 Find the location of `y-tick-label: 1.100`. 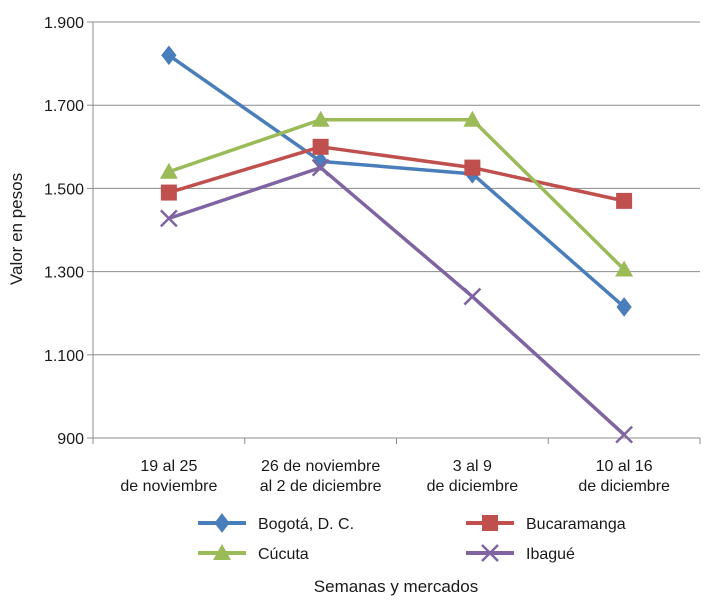

y-tick-label: 1.100 is located at coordinates (64, 356).